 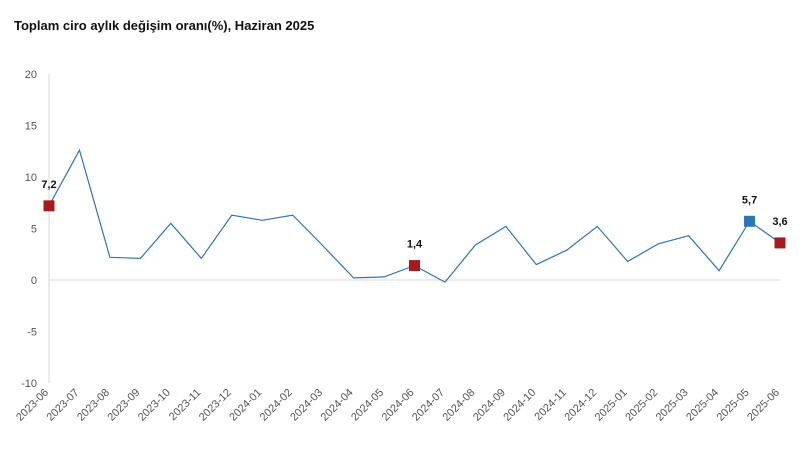 I want to click on x-tick-label: 2025-02, so click(x=641, y=405).